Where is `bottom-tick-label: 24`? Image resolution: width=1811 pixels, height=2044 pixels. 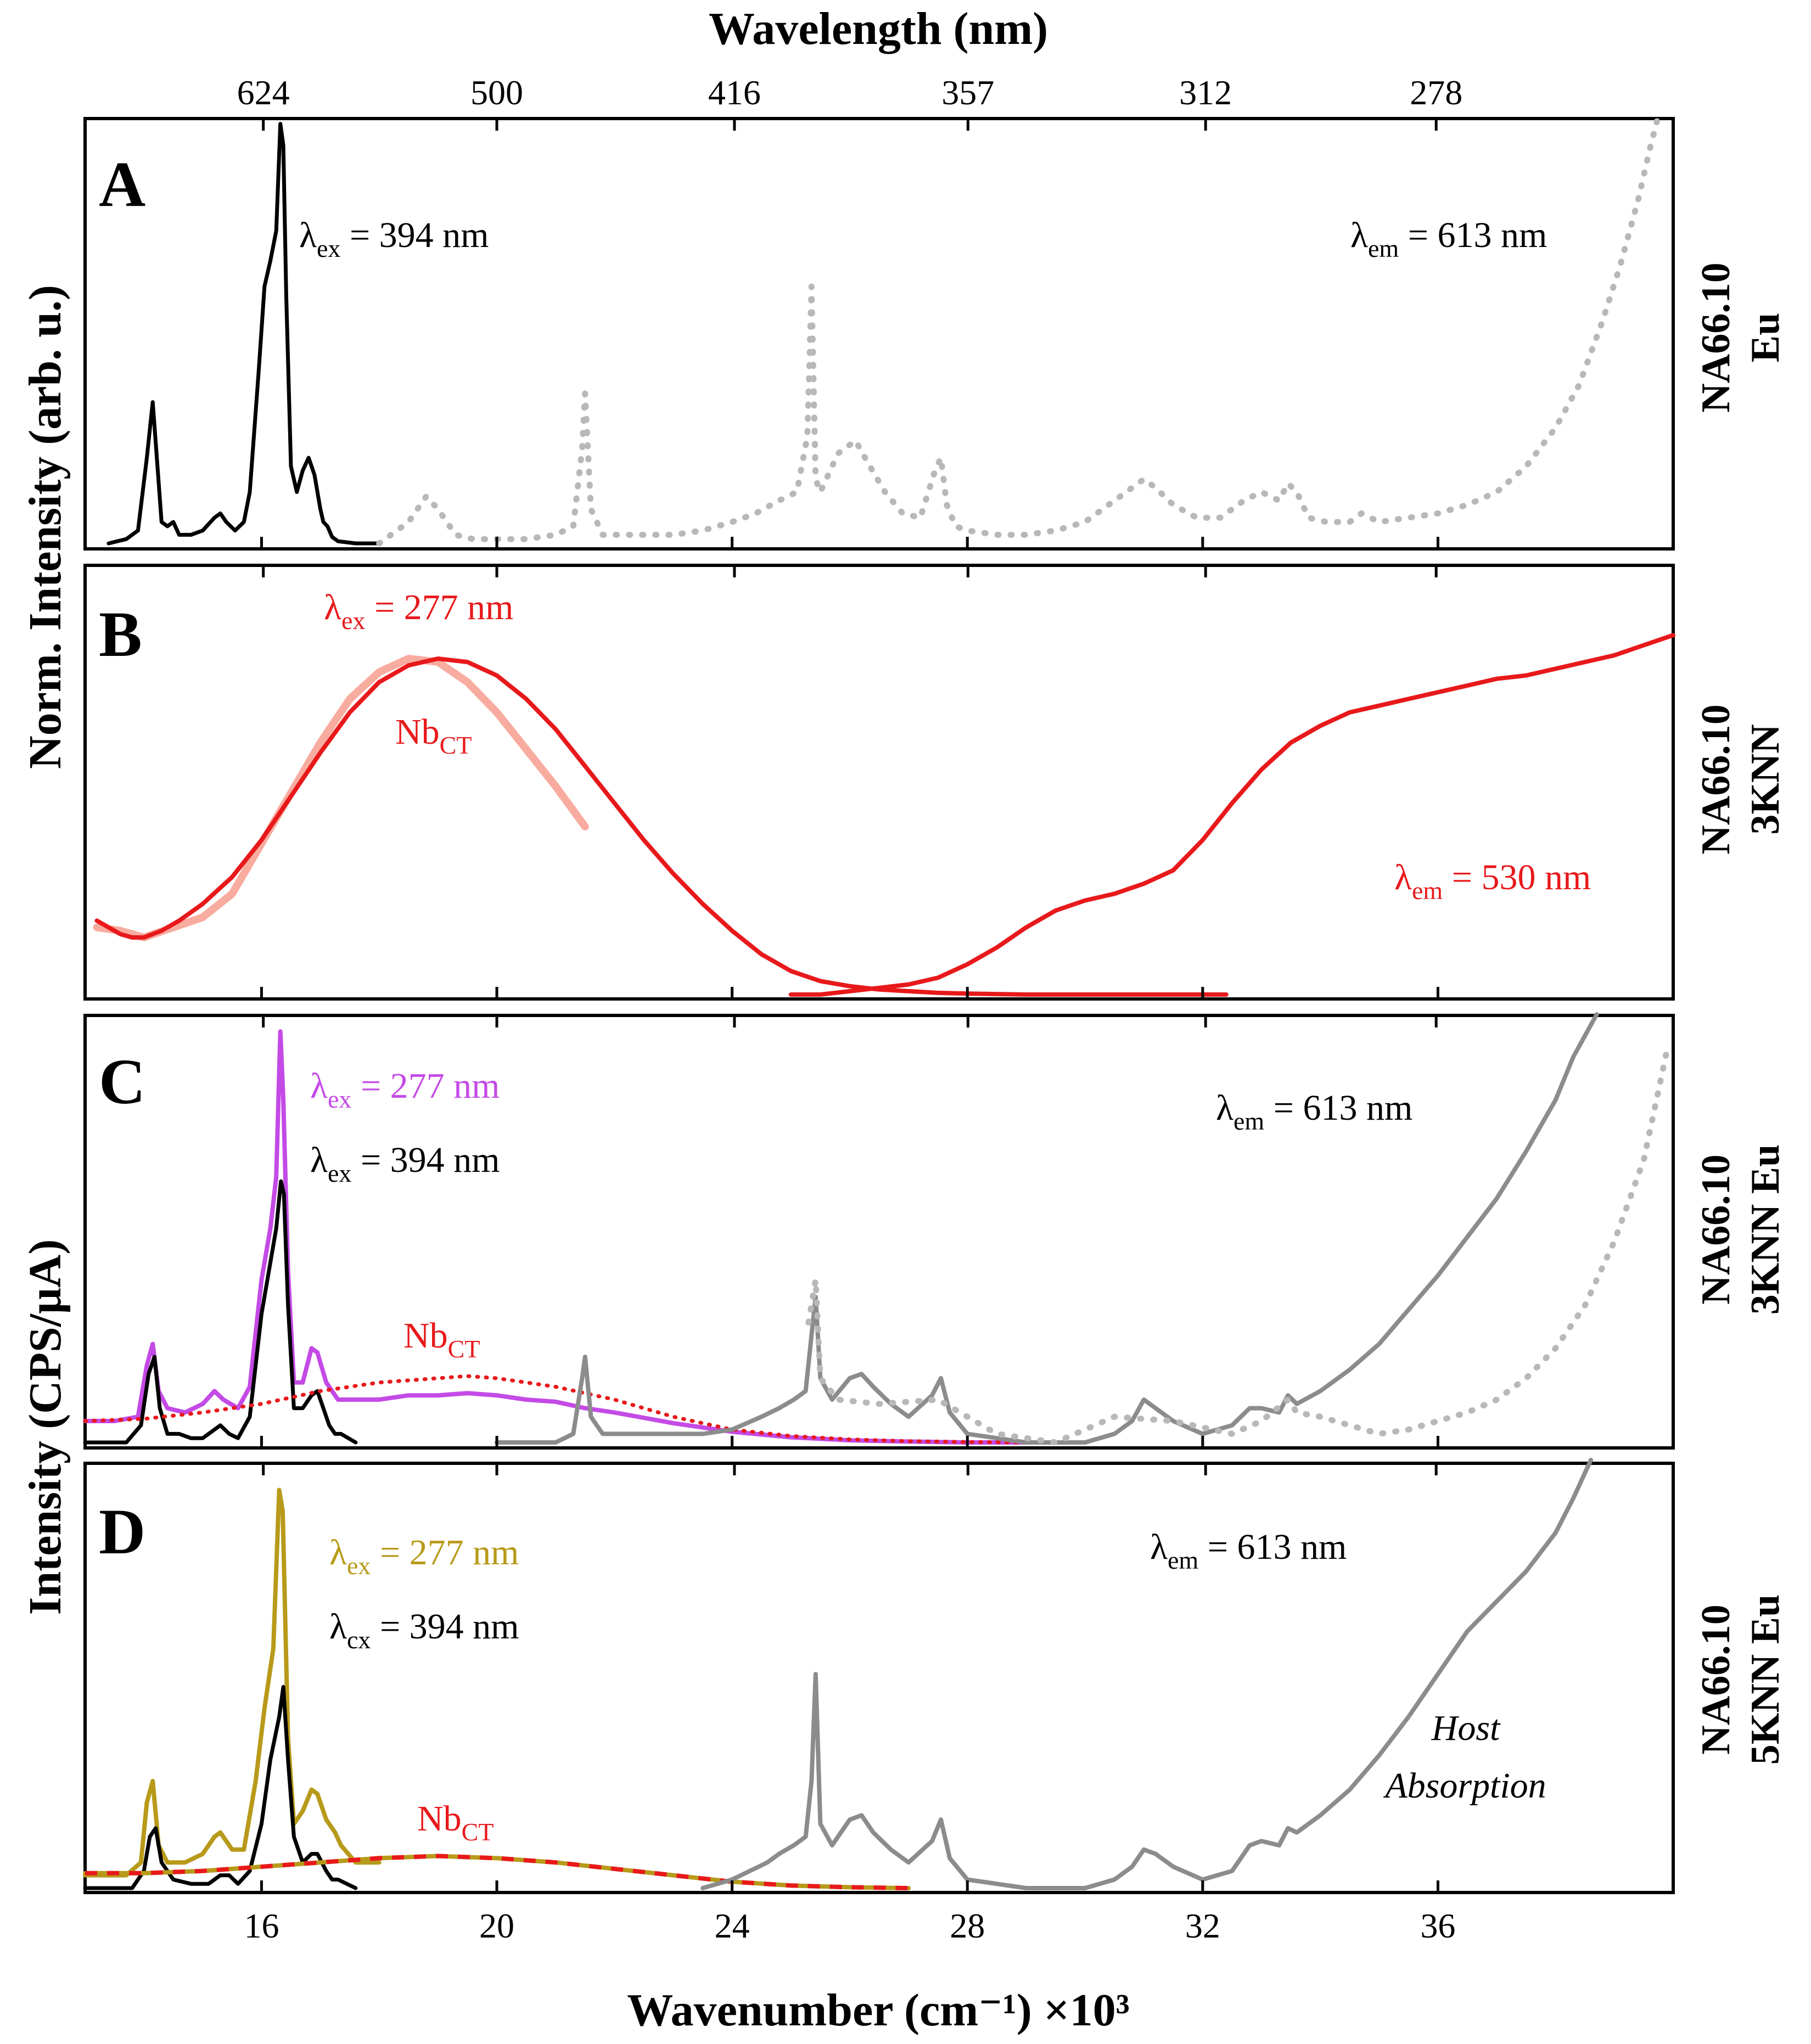
bottom-tick-label: 24 is located at coordinates (733, 1925).